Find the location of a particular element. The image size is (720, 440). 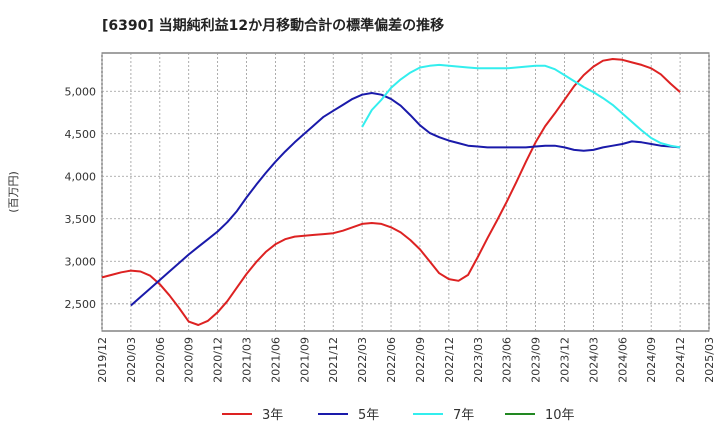

y-tick-label: 3,000 is located at coordinates (81, 261).